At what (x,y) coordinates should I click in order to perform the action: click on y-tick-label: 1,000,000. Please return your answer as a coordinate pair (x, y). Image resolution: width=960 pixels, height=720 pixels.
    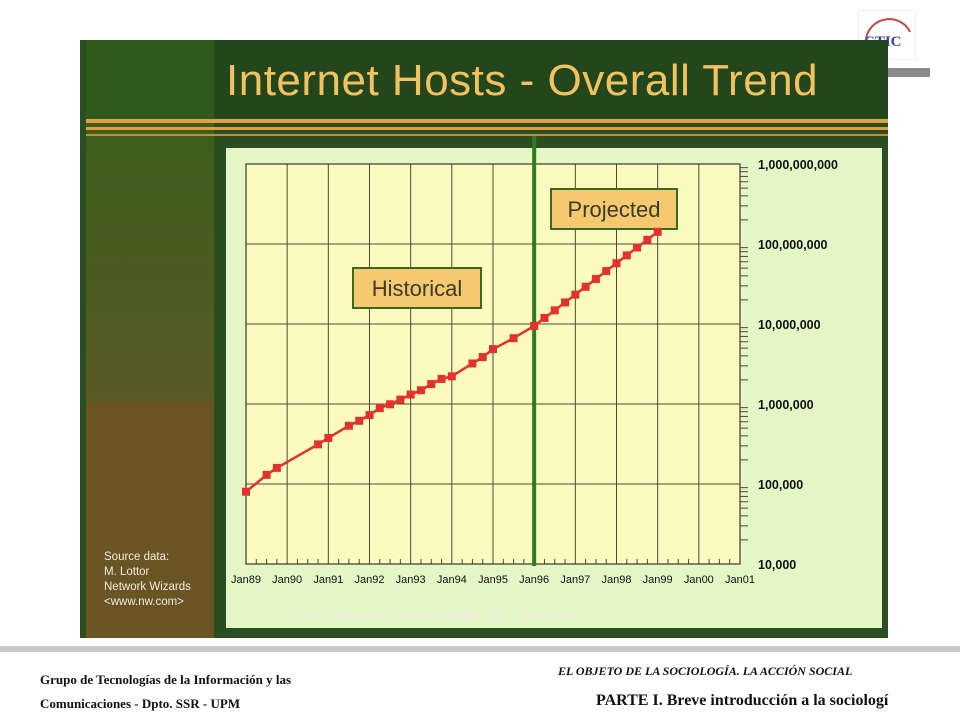
    Looking at the image, I should click on (786, 405).